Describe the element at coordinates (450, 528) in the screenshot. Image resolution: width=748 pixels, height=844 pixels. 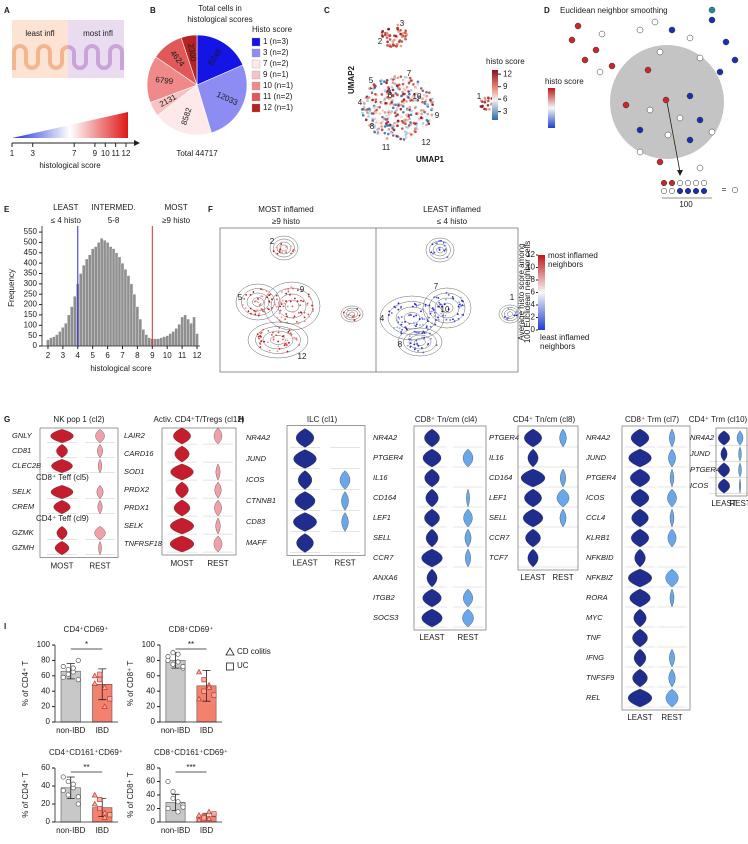
I see `plot-frame` at that location.